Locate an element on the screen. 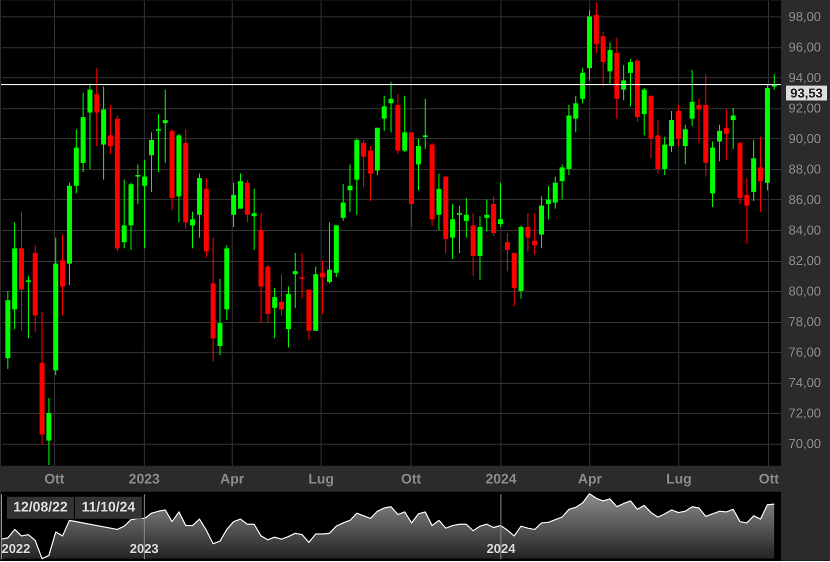  ref-line-label: 93,53 is located at coordinates (806, 93).